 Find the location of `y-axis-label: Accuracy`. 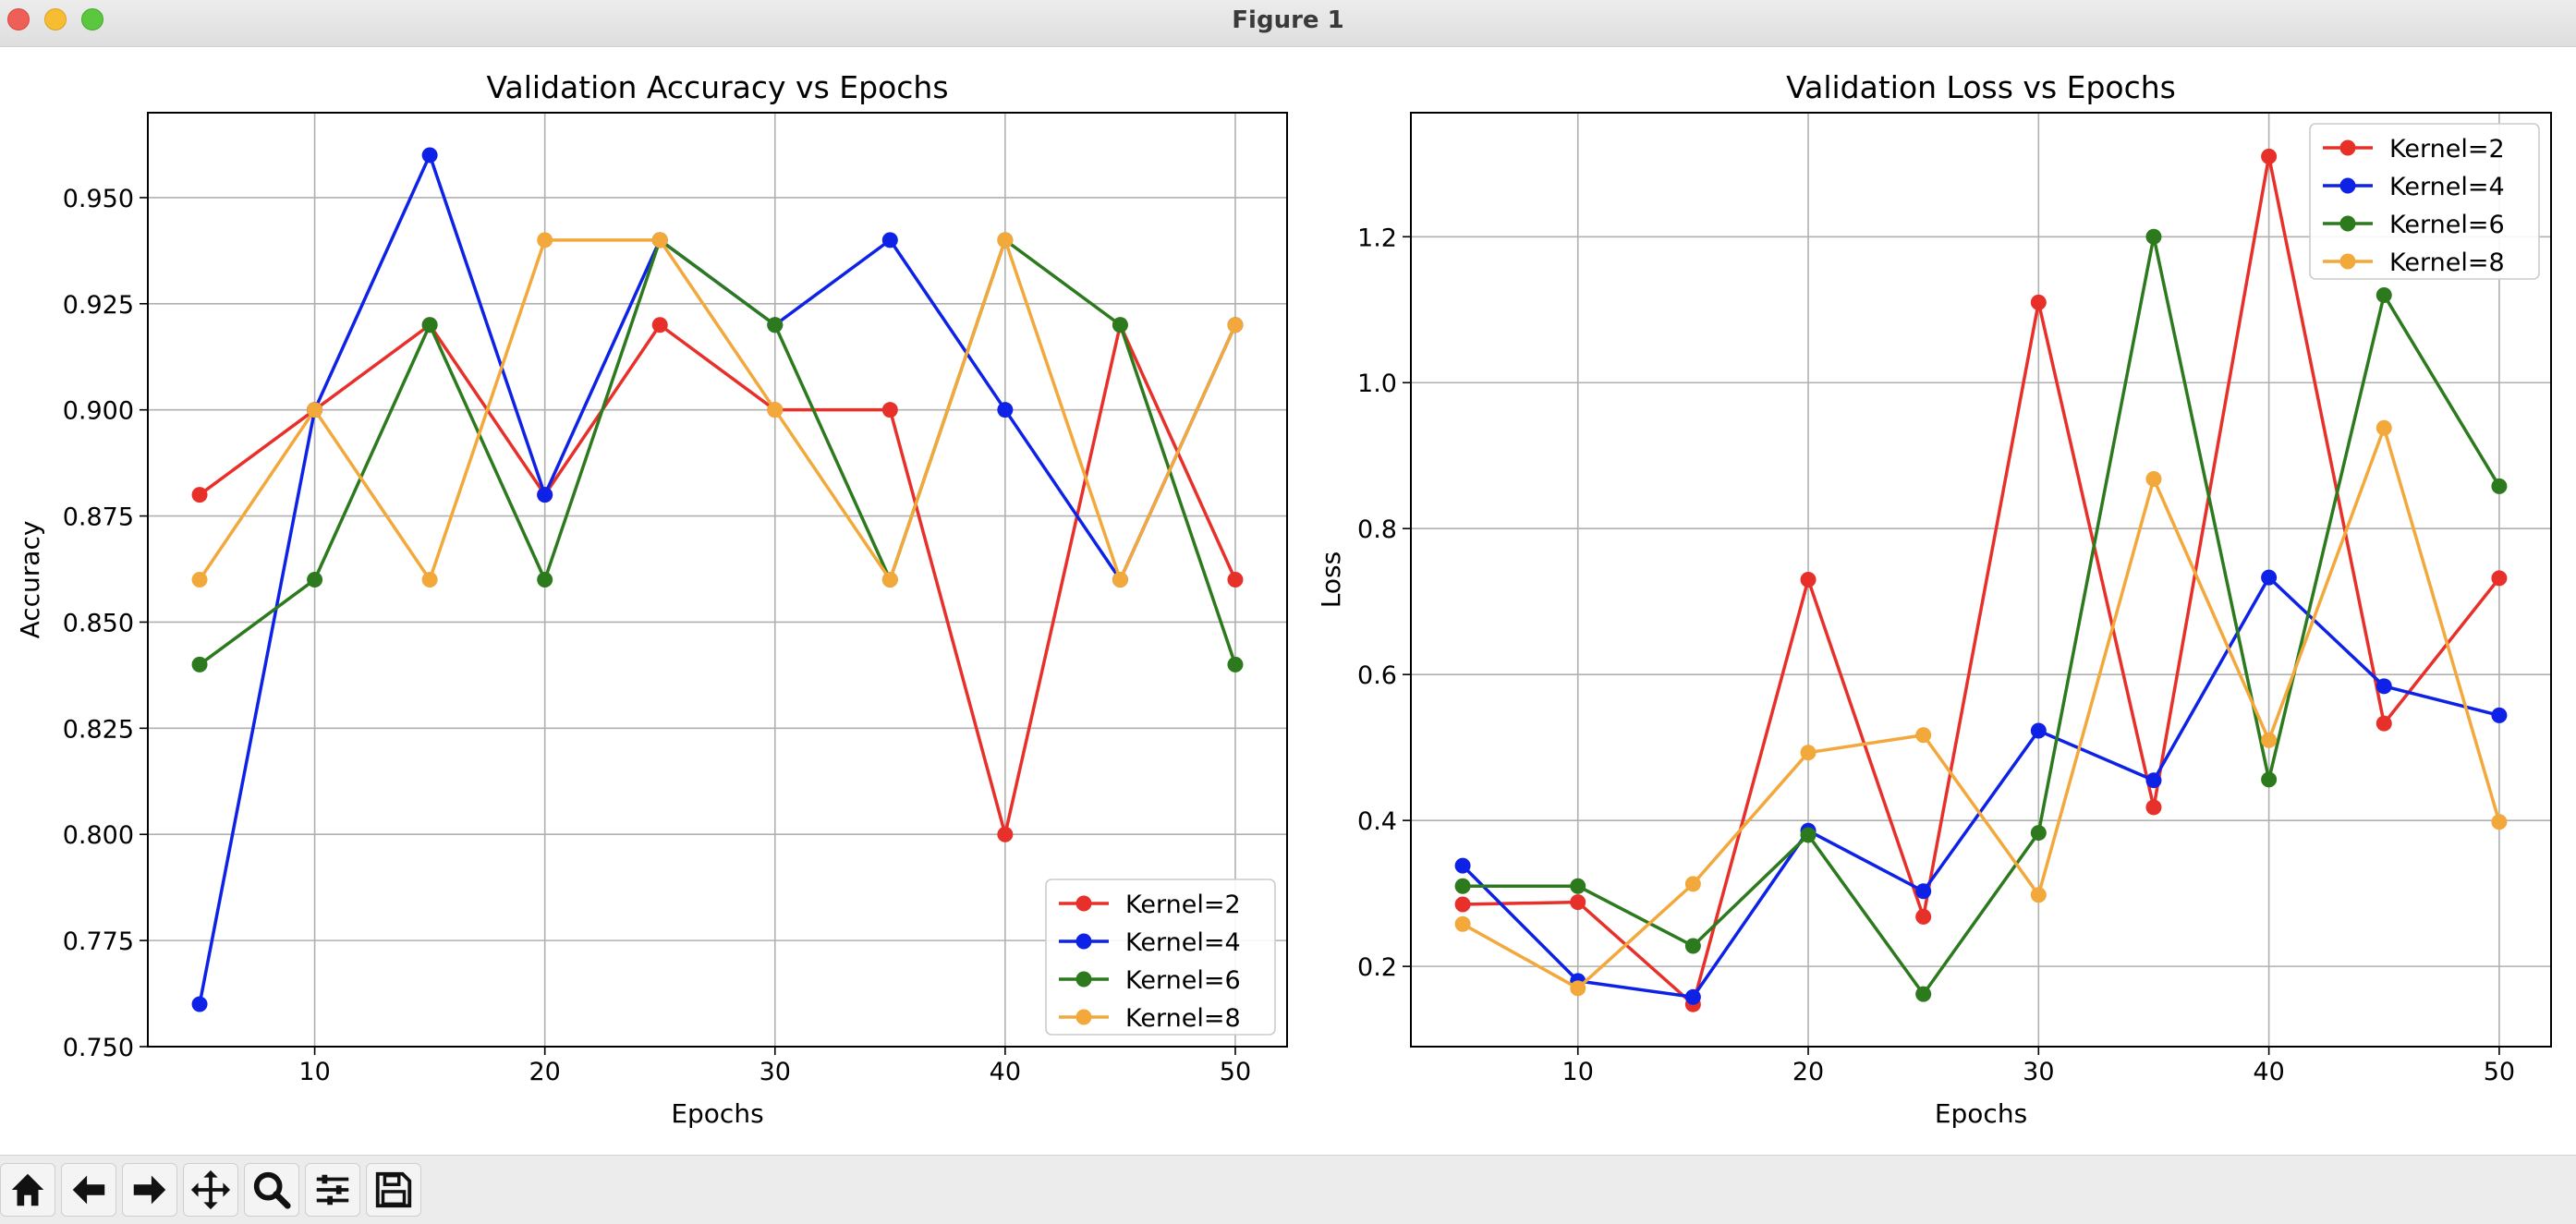

y-axis-label: Accuracy is located at coordinates (30, 580).